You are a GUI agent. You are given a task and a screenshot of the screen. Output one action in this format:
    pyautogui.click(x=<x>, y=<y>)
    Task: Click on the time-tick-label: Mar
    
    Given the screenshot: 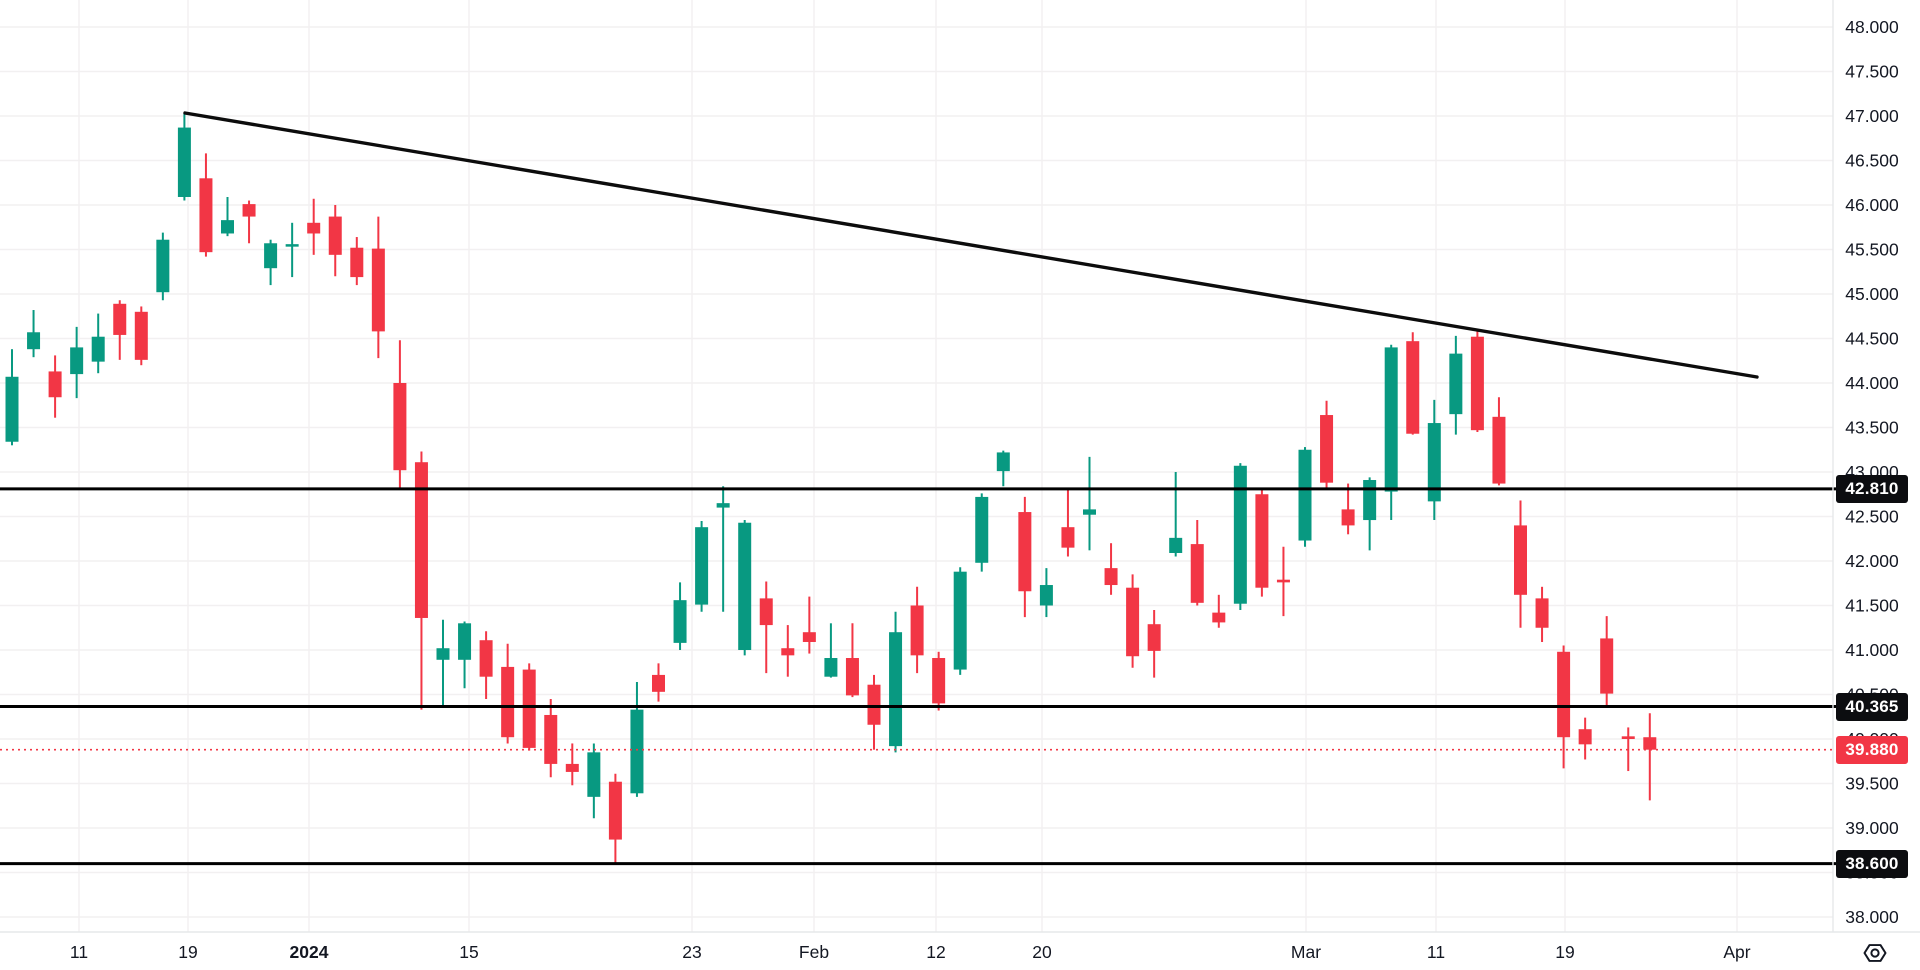 What is the action you would take?
    pyautogui.click(x=1306, y=952)
    